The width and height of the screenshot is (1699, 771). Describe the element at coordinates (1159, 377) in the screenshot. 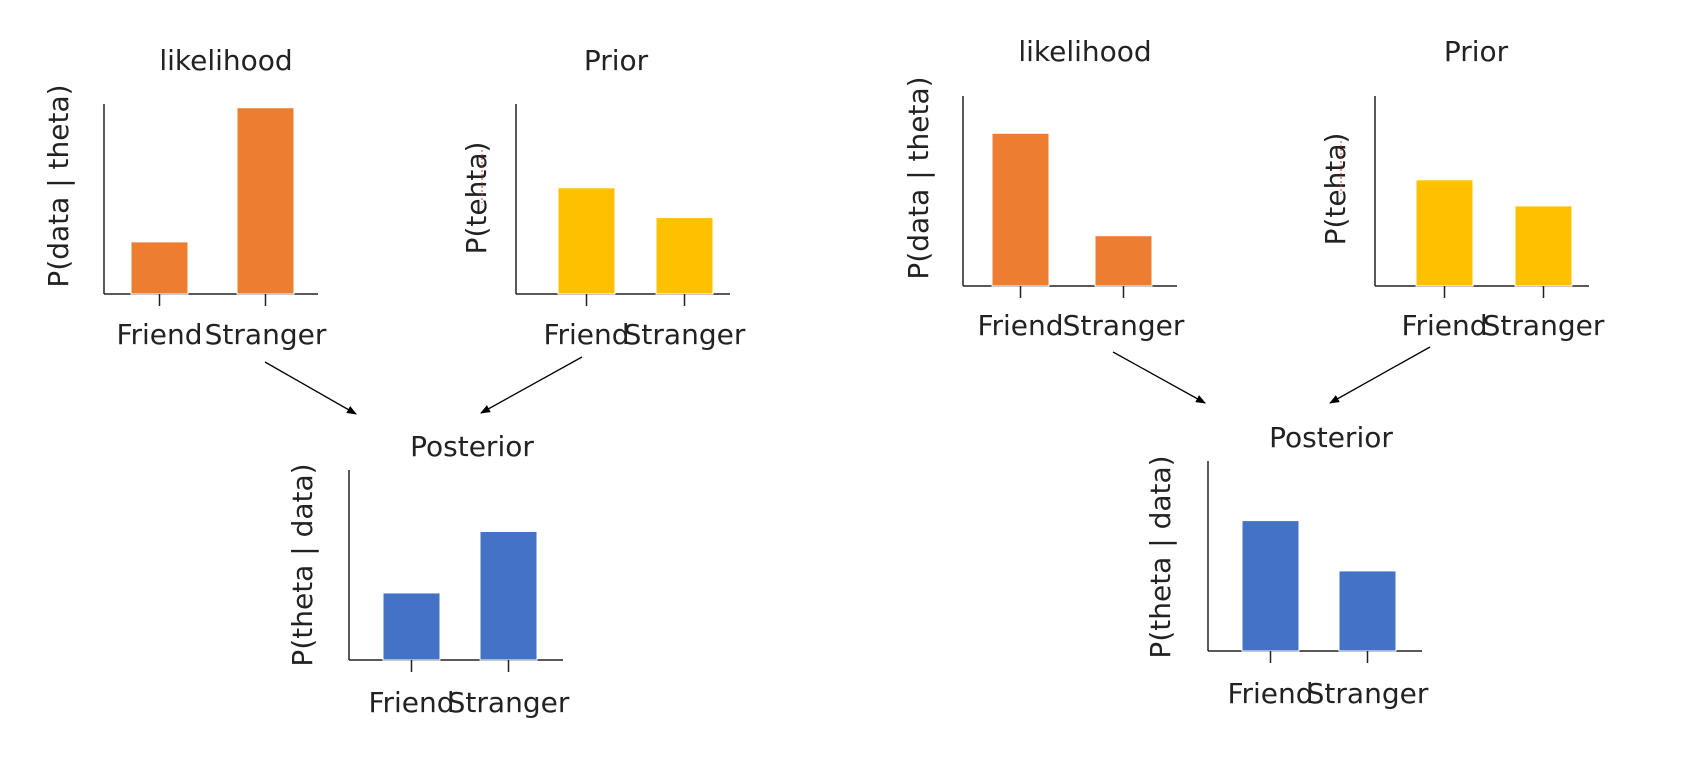

I see `arrow-likelihood-to-posterior-right` at that location.